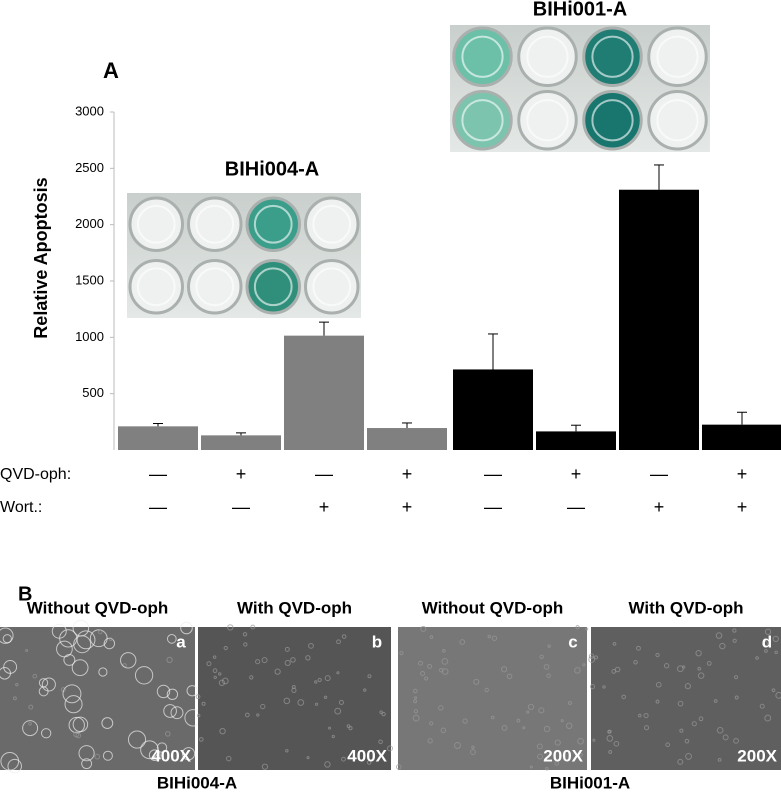  I want to click on bar, so click(407, 439).